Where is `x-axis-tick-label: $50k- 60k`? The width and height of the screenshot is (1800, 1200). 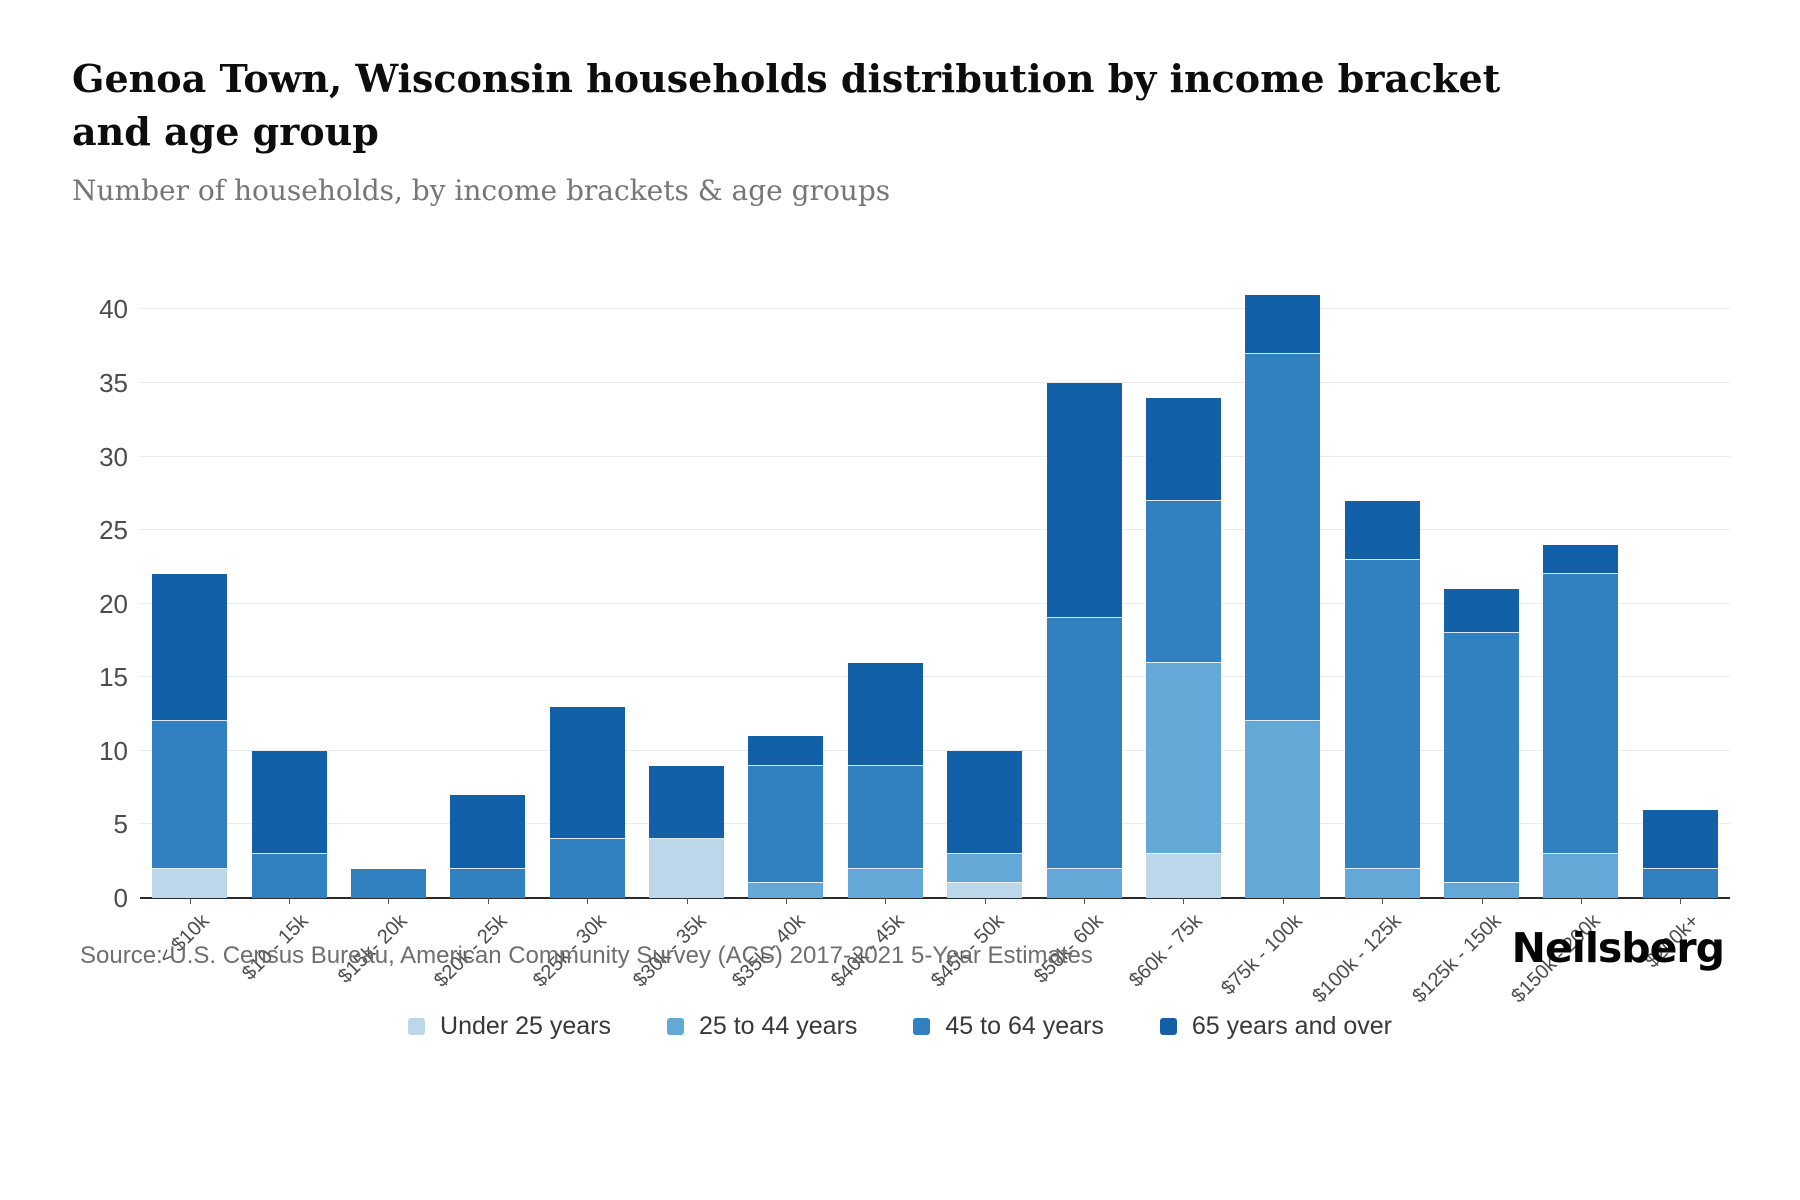 x-axis-tick-label: $50k- 60k is located at coordinates (1068, 949).